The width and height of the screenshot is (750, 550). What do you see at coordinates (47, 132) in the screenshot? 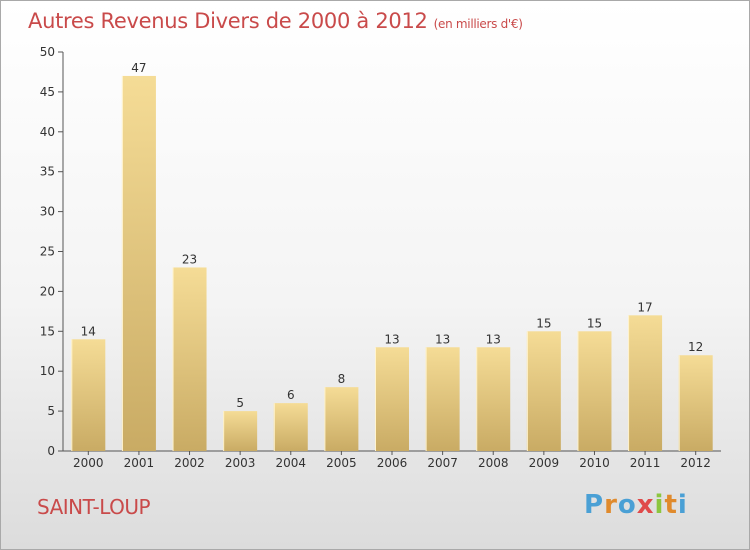
I see `y-tick-label: 40` at bounding box center [47, 132].